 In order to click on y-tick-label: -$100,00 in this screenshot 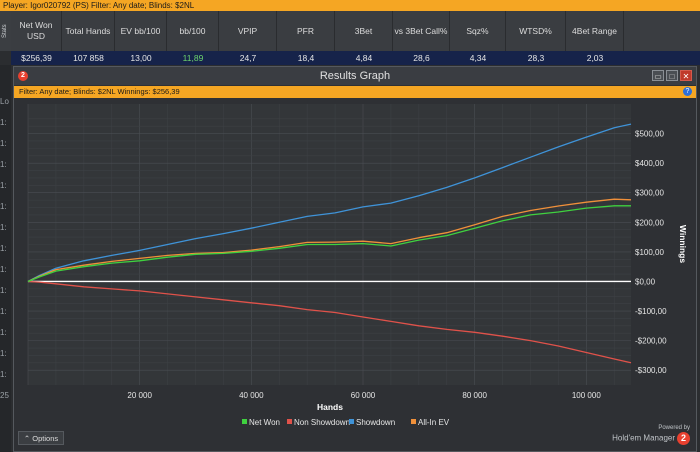, I will do `click(651, 311)`.